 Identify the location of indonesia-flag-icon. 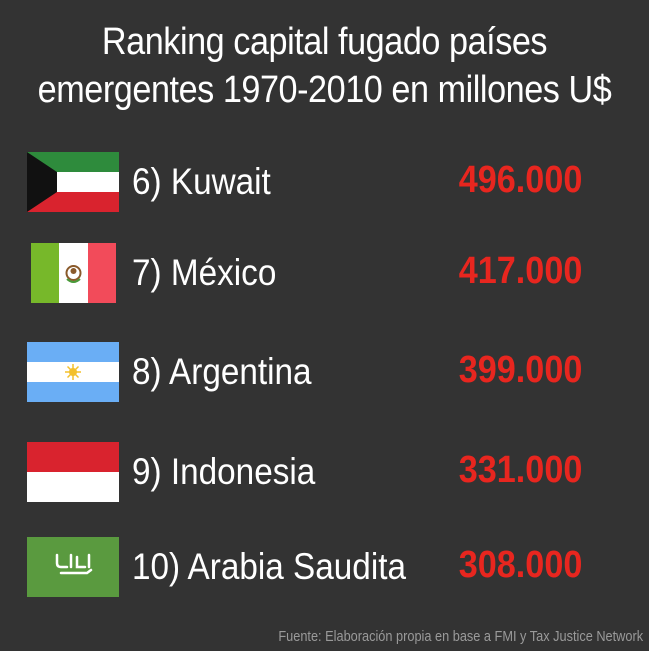
(73, 472).